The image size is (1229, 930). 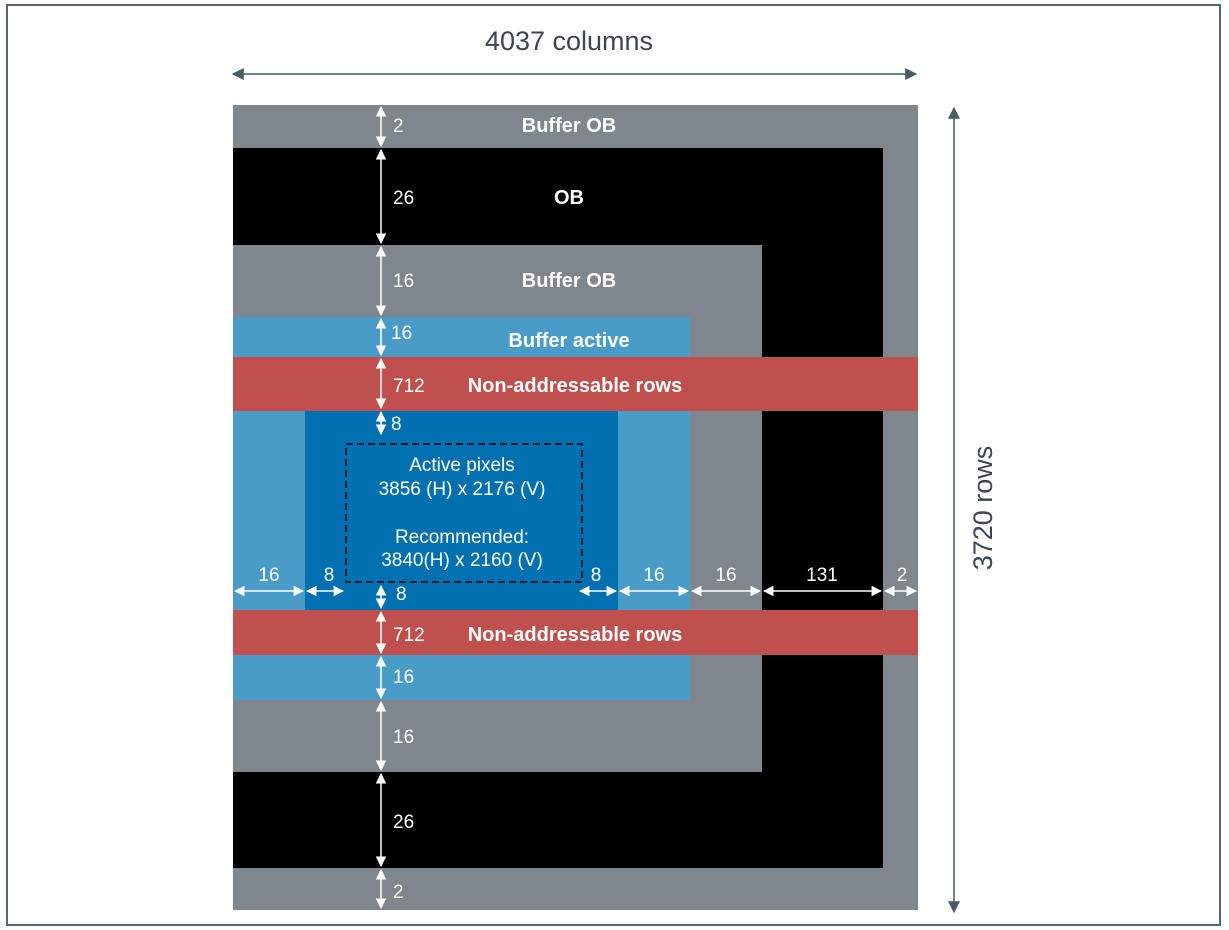 What do you see at coordinates (403, 822) in the screenshot?
I see `dim-ob-bottom: 26` at bounding box center [403, 822].